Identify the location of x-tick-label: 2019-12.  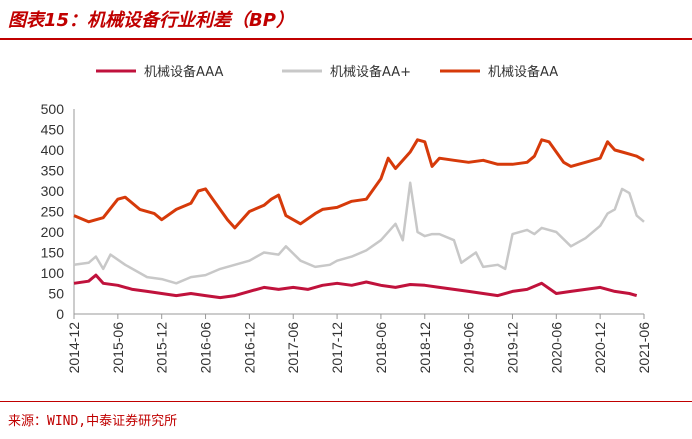
(512, 348).